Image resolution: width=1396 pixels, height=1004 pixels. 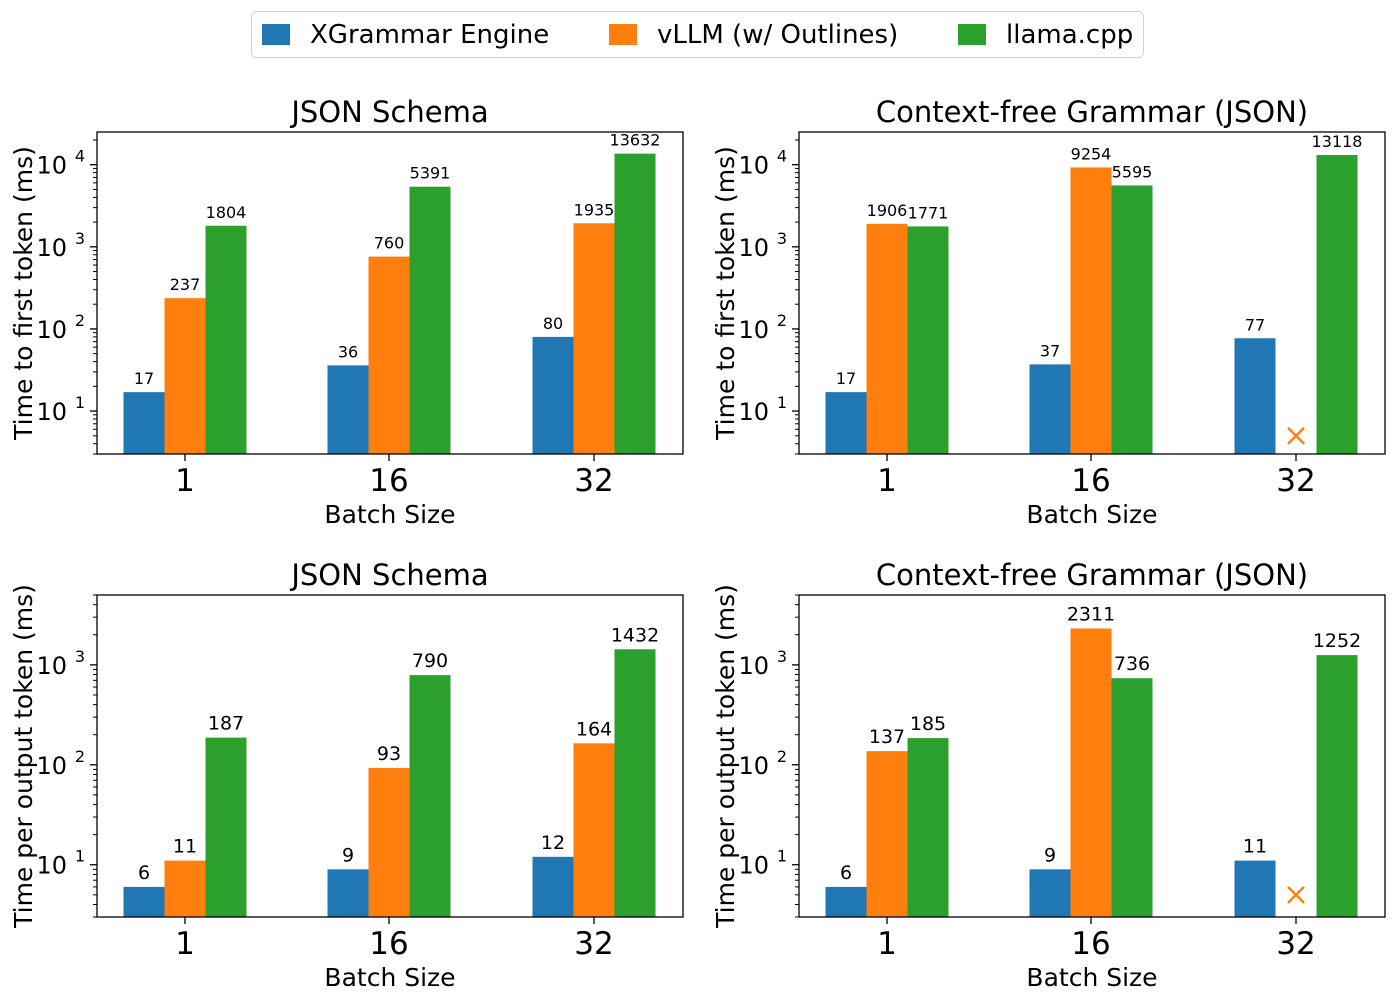 I want to click on data-label: 5391, so click(x=430, y=173).